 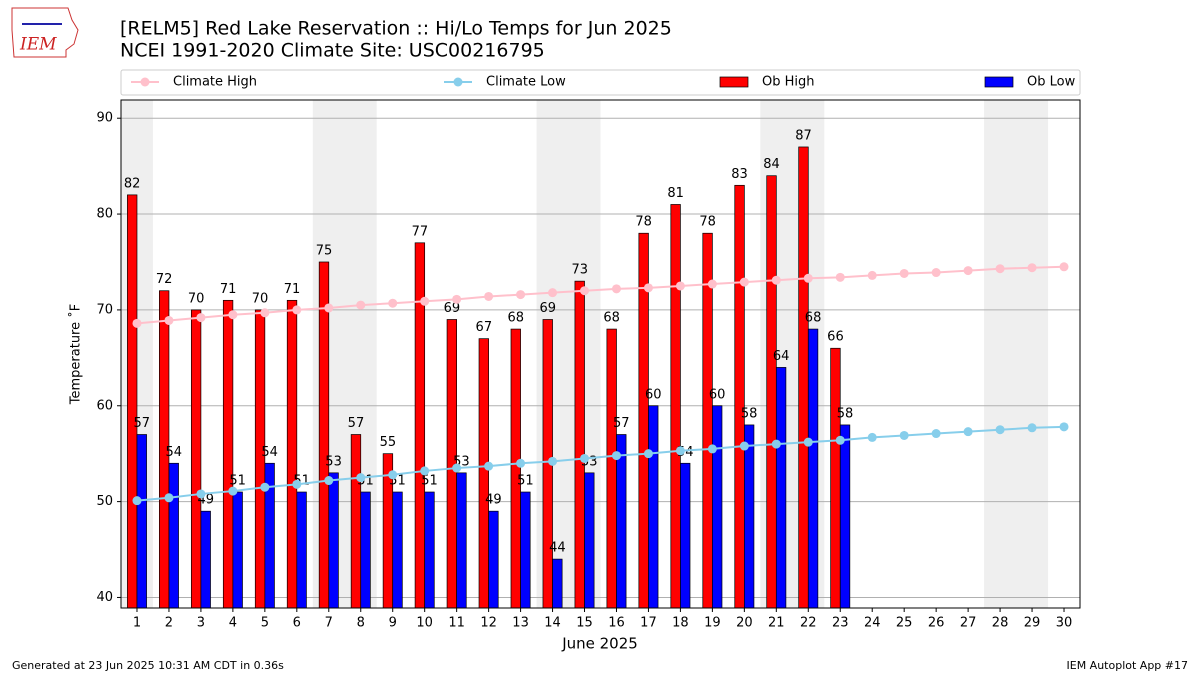 I want to click on legend-label: Ob Low, so click(x=1051, y=82).